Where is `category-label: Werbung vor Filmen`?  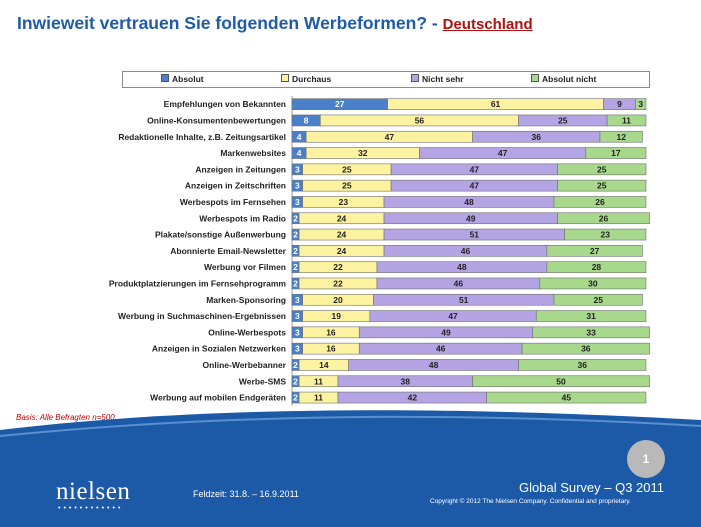 category-label: Werbung vor Filmen is located at coordinates (245, 267).